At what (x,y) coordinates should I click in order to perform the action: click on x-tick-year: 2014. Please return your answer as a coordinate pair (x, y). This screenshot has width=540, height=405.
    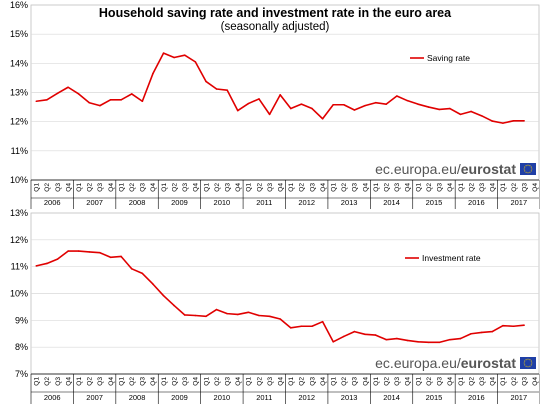
    Looking at the image, I should click on (391, 397).